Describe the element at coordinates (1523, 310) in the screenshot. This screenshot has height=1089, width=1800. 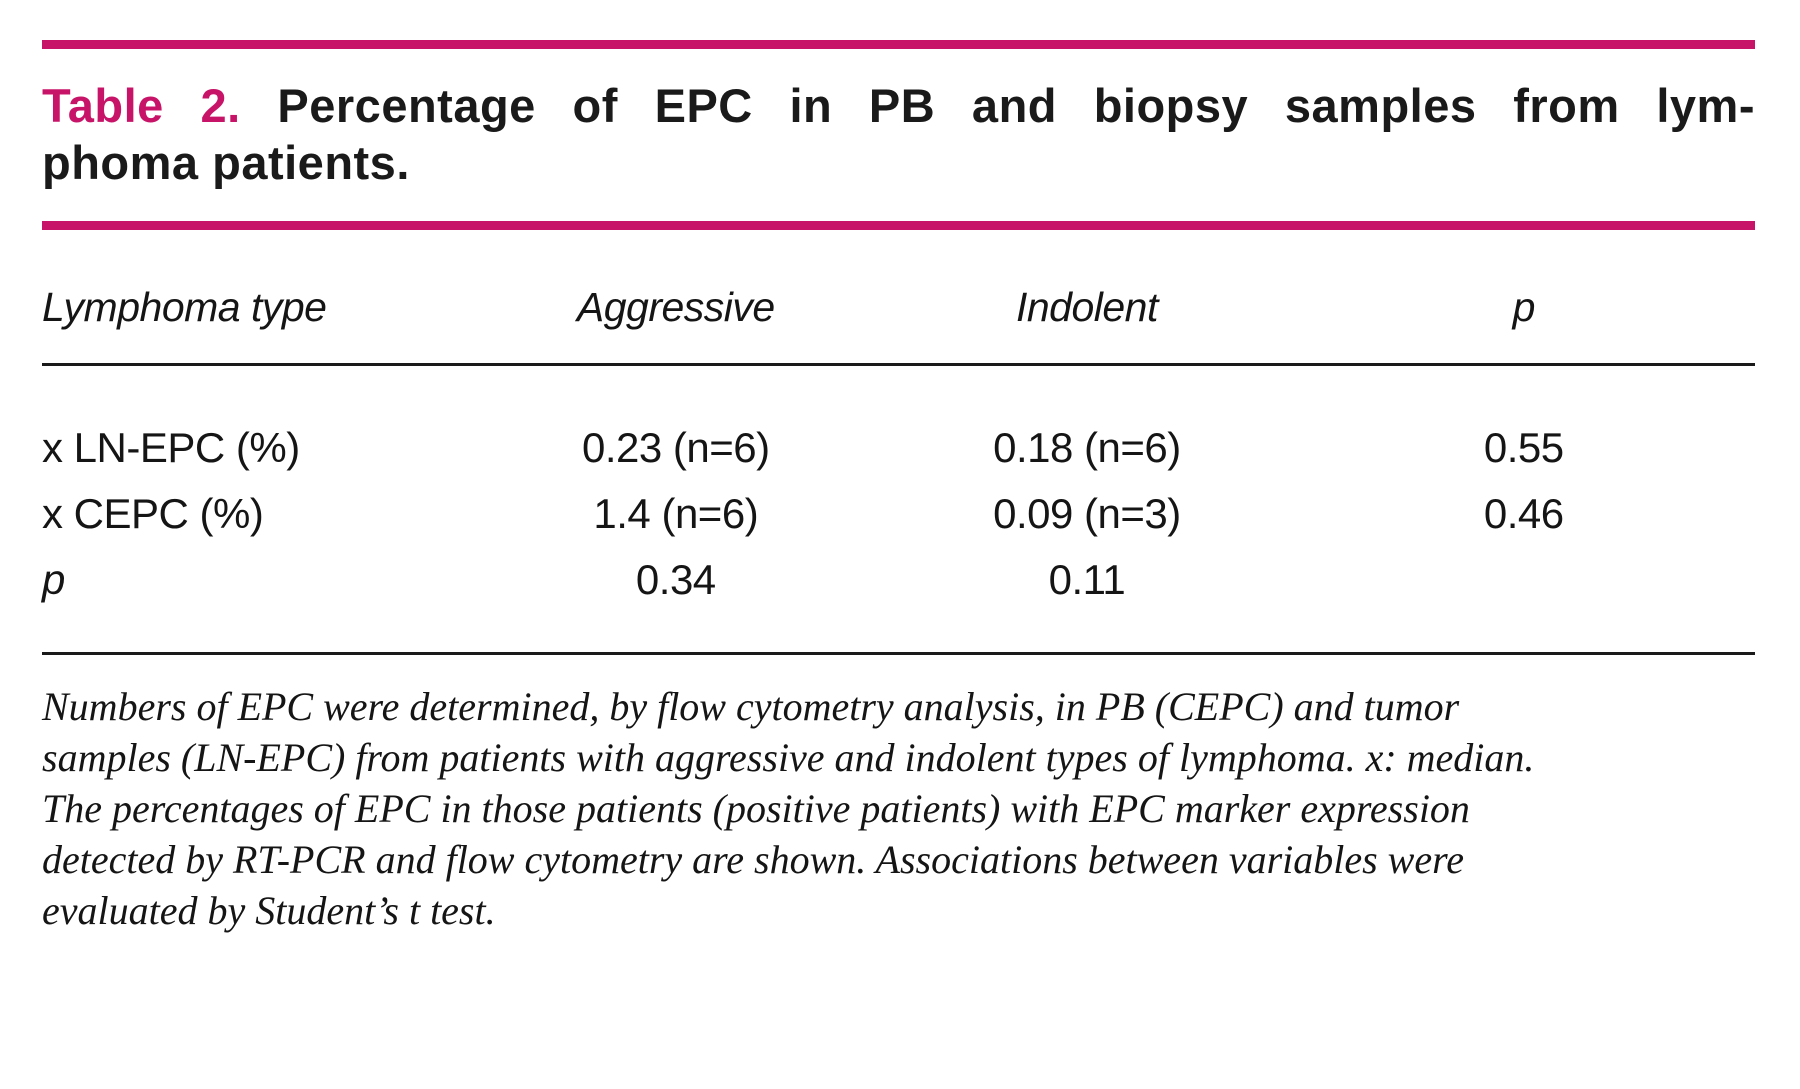
I see `column-header-p: p` at that location.